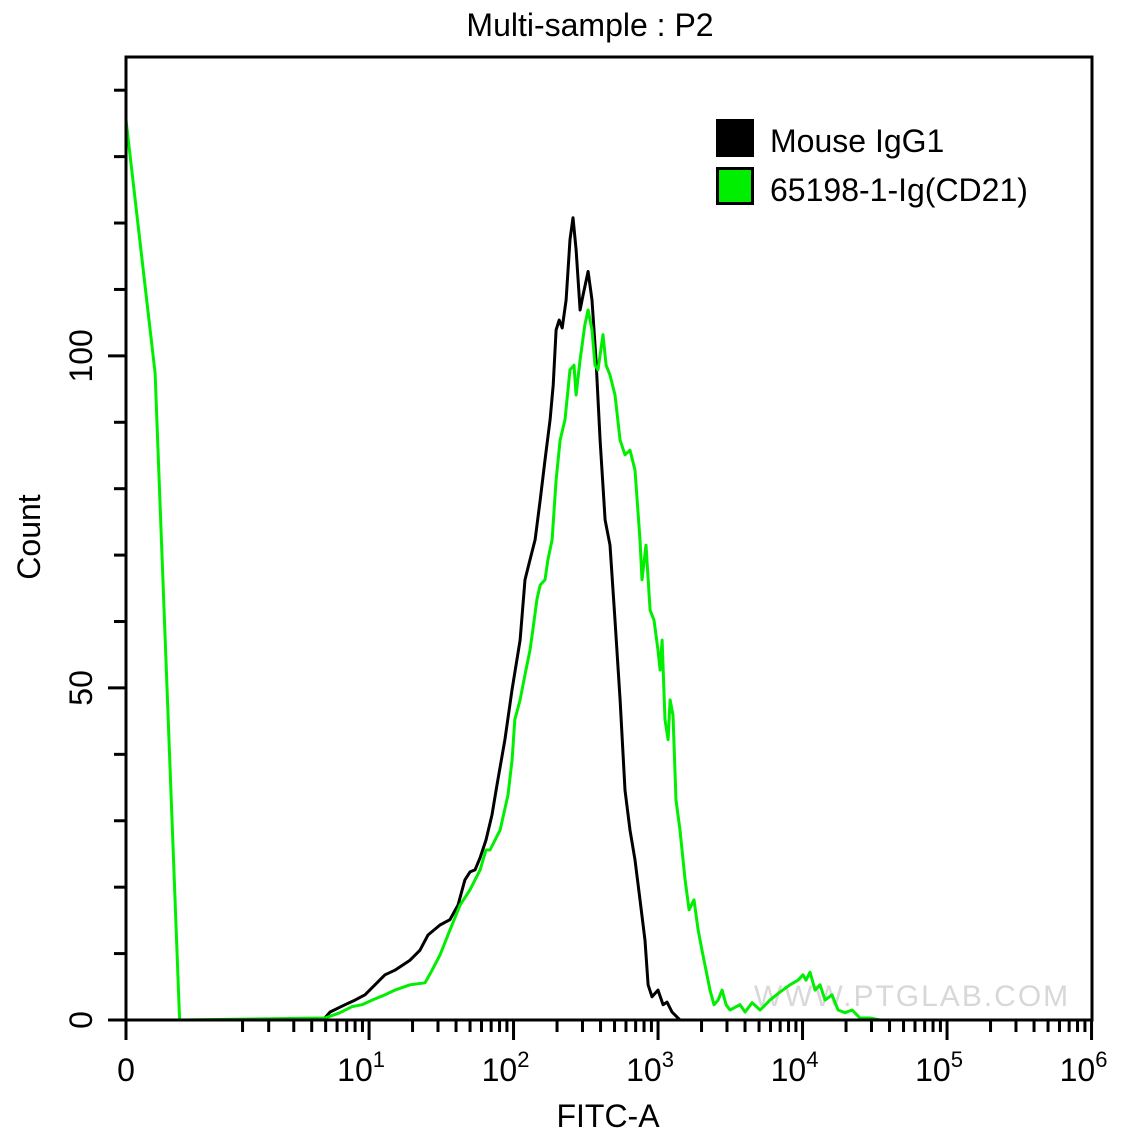 Image resolution: width=1140 pixels, height=1137 pixels. I want to click on x-tick-label: 10², so click(506, 1067).